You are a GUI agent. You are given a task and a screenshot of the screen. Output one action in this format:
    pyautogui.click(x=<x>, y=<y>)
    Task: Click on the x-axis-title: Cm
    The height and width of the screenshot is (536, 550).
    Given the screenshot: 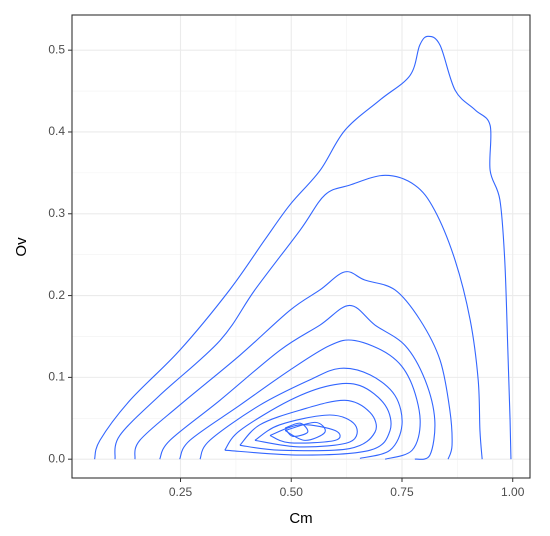 What is the action you would take?
    pyautogui.click(x=300, y=518)
    